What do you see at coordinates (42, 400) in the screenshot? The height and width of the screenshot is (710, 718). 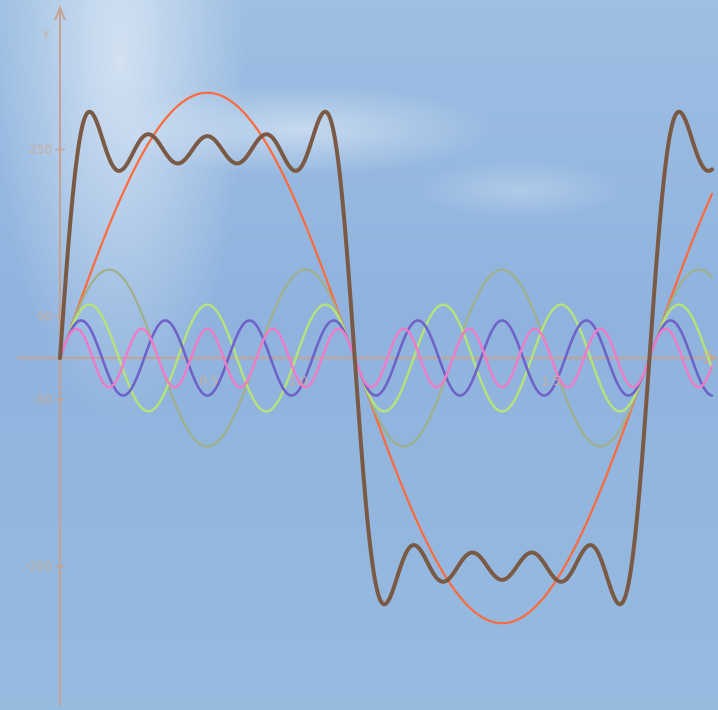 I see `y-tick-label: -50` at bounding box center [42, 400].